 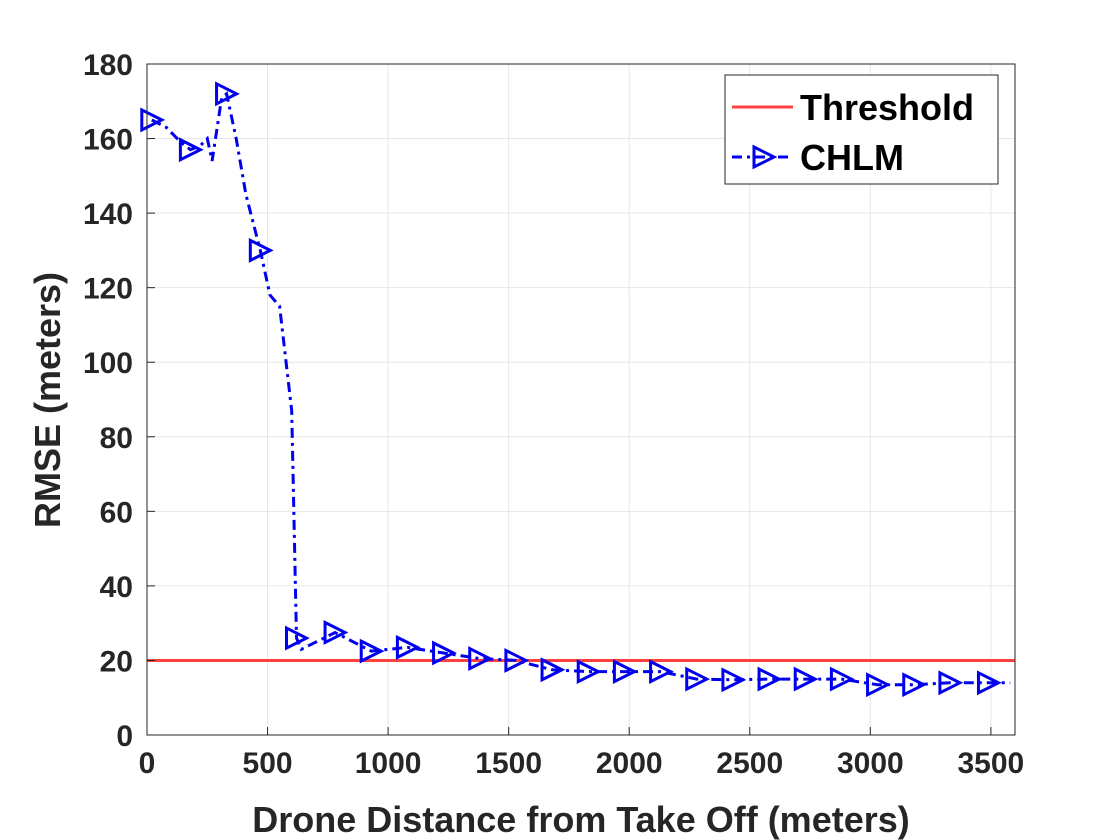 What do you see at coordinates (108, 289) in the screenshot?
I see `y-tick-label: 120` at bounding box center [108, 289].